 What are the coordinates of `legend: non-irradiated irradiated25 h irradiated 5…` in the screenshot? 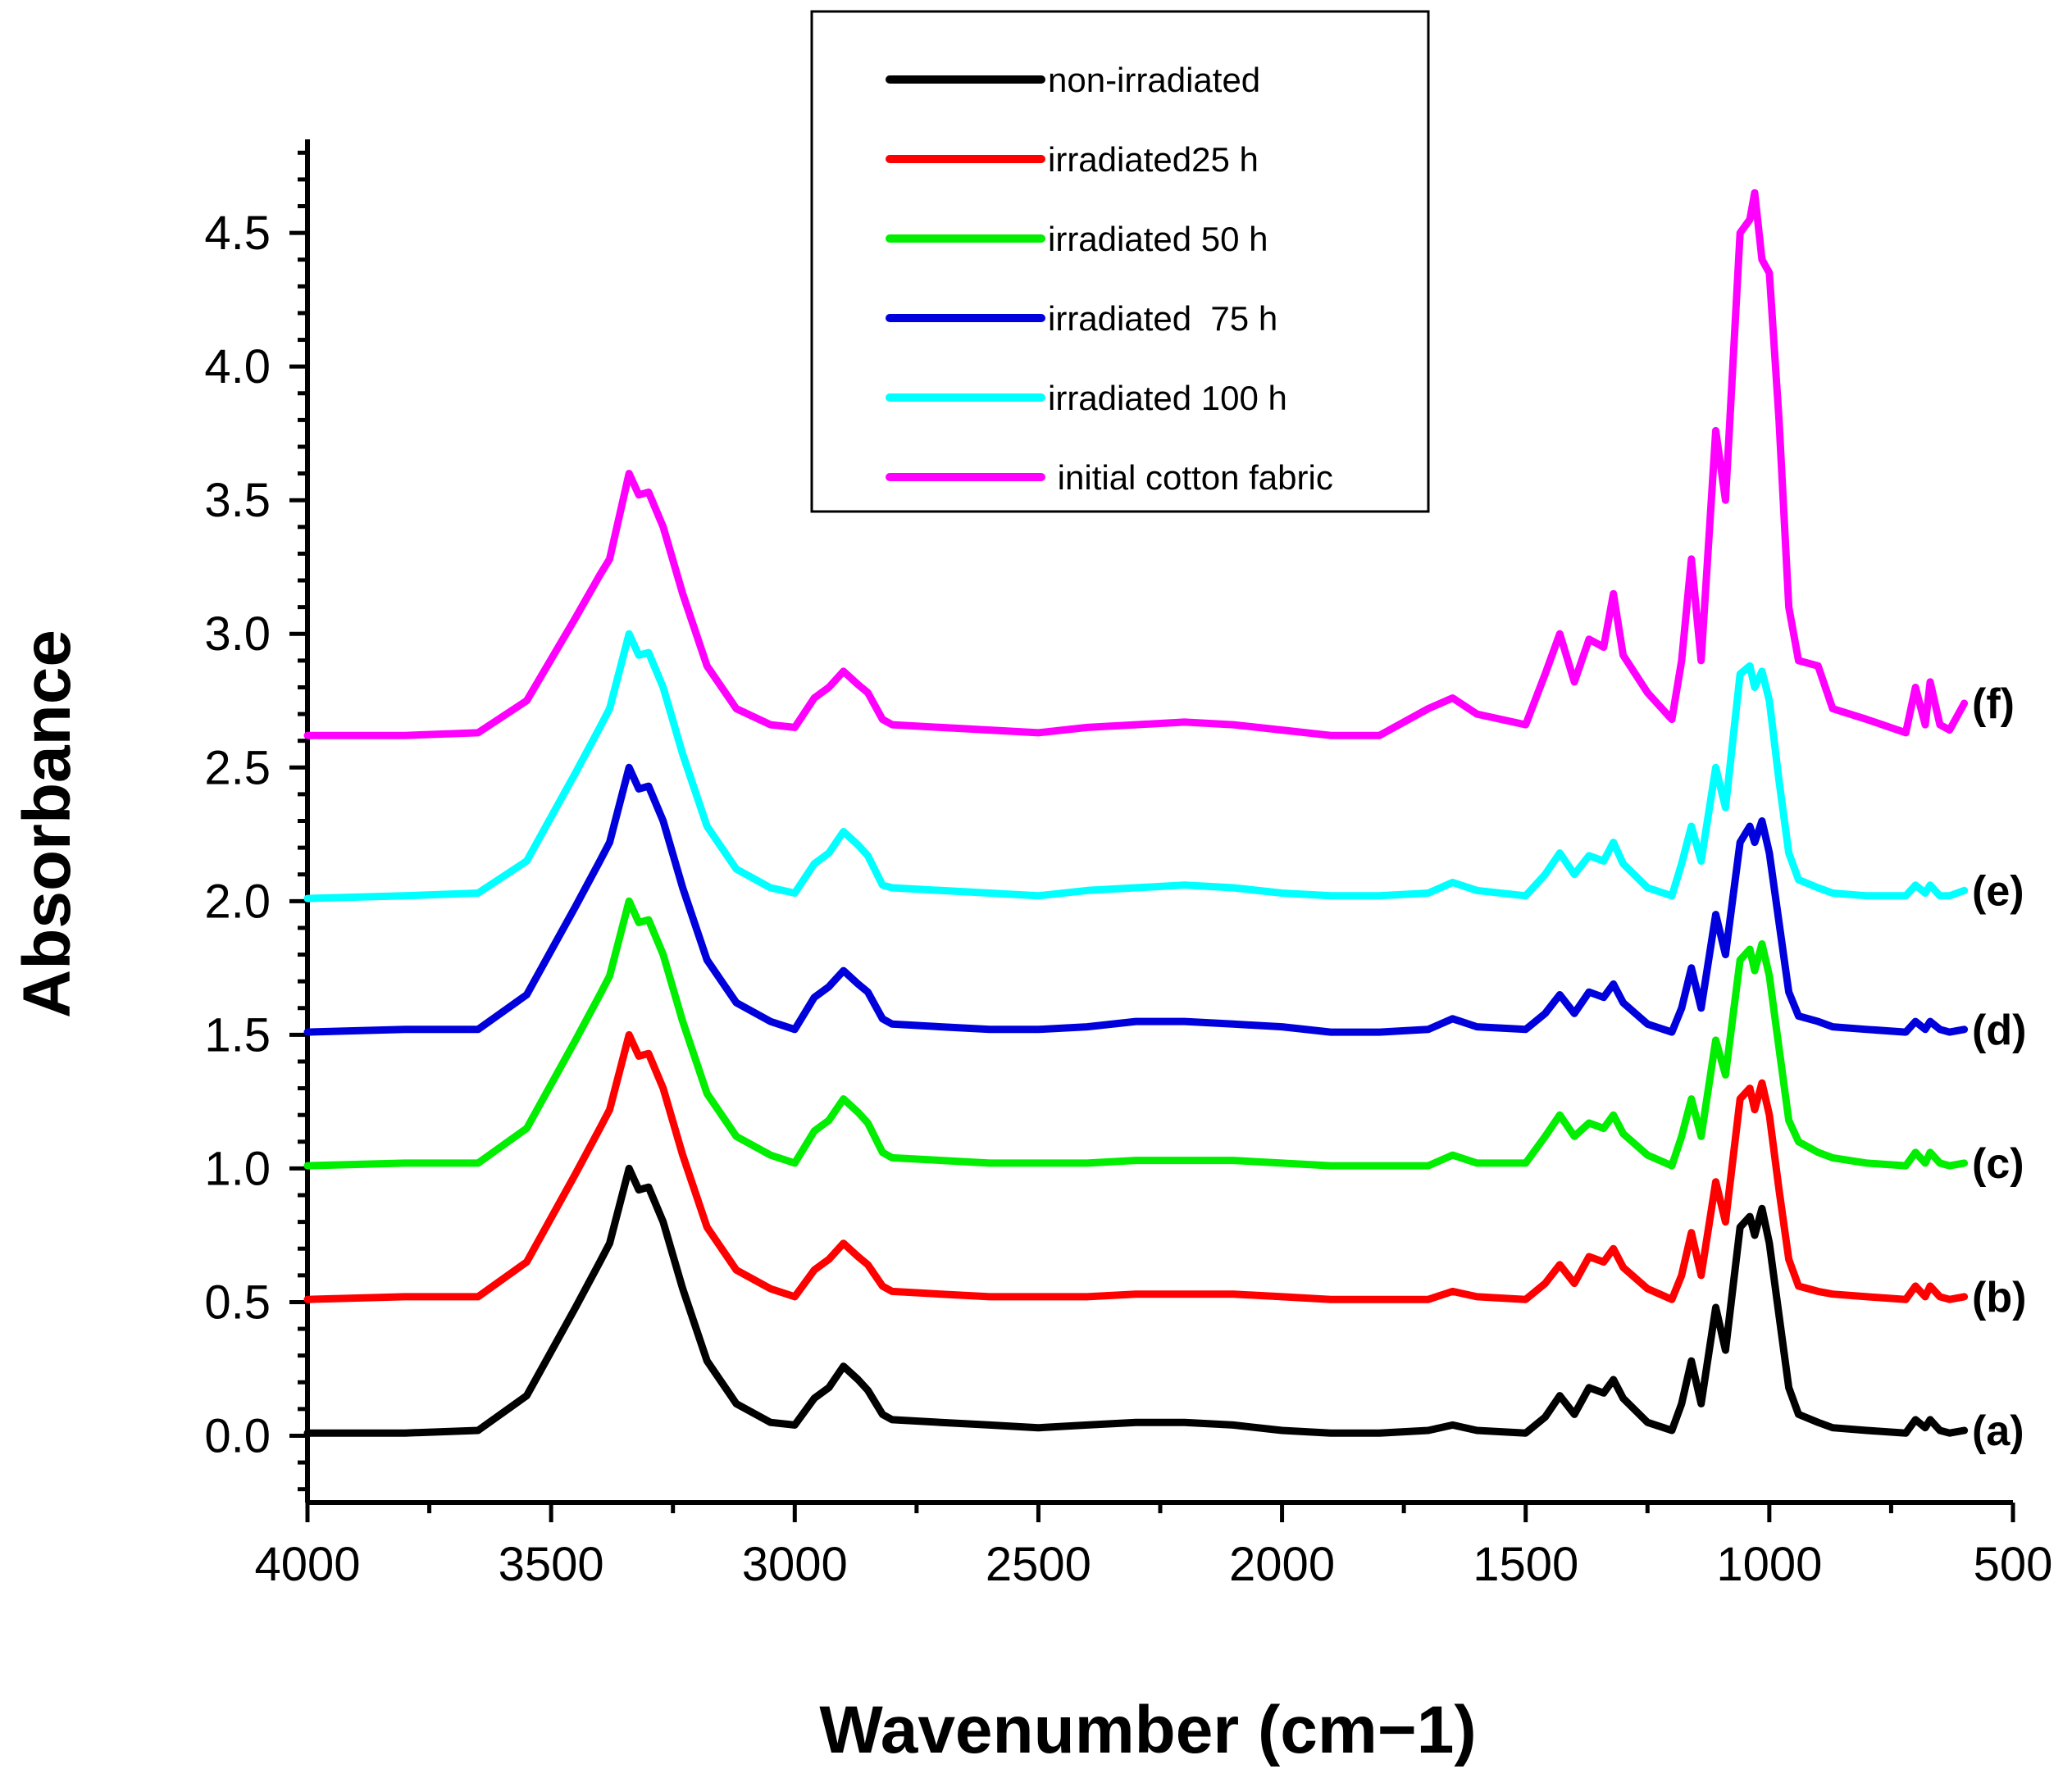 It's located at (1120, 261).